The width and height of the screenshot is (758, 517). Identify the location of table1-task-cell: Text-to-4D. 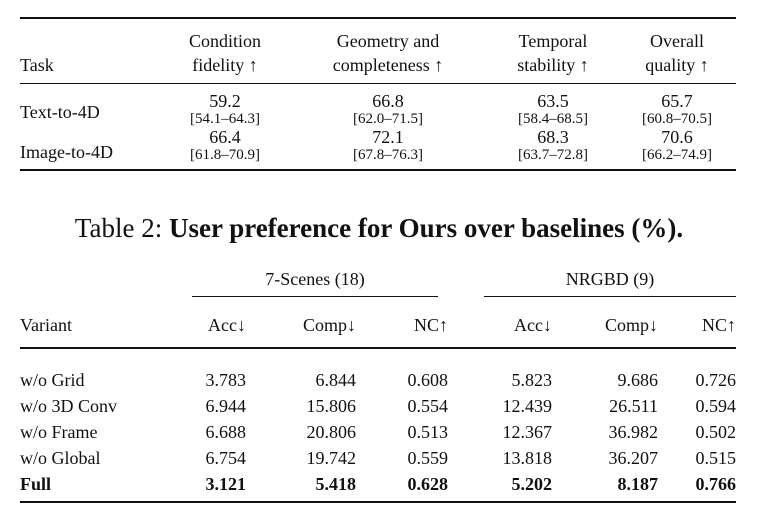
(60, 112).